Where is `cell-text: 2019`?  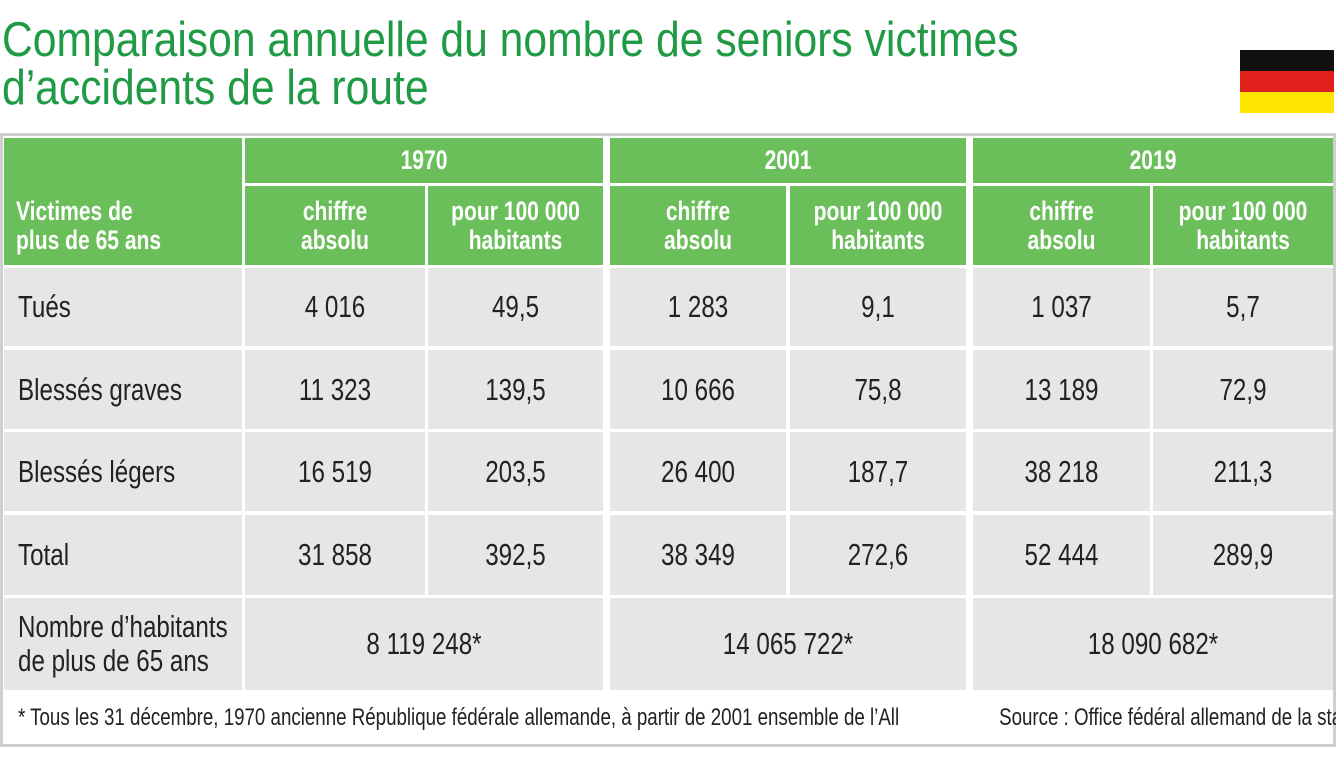
cell-text: 2019 is located at coordinates (1153, 160).